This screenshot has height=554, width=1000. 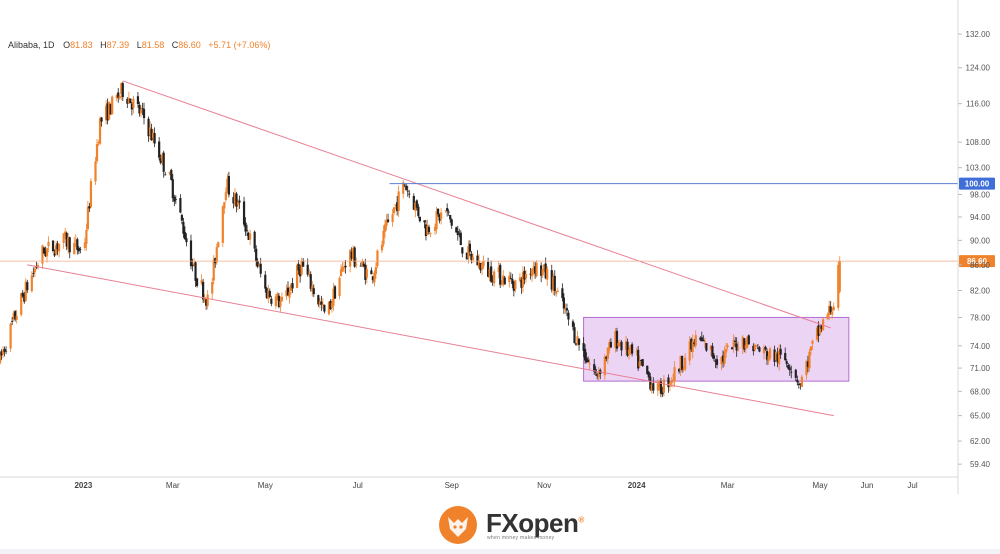 What do you see at coordinates (548, 523) in the screenshot?
I see `brand-suffix: open` at bounding box center [548, 523].